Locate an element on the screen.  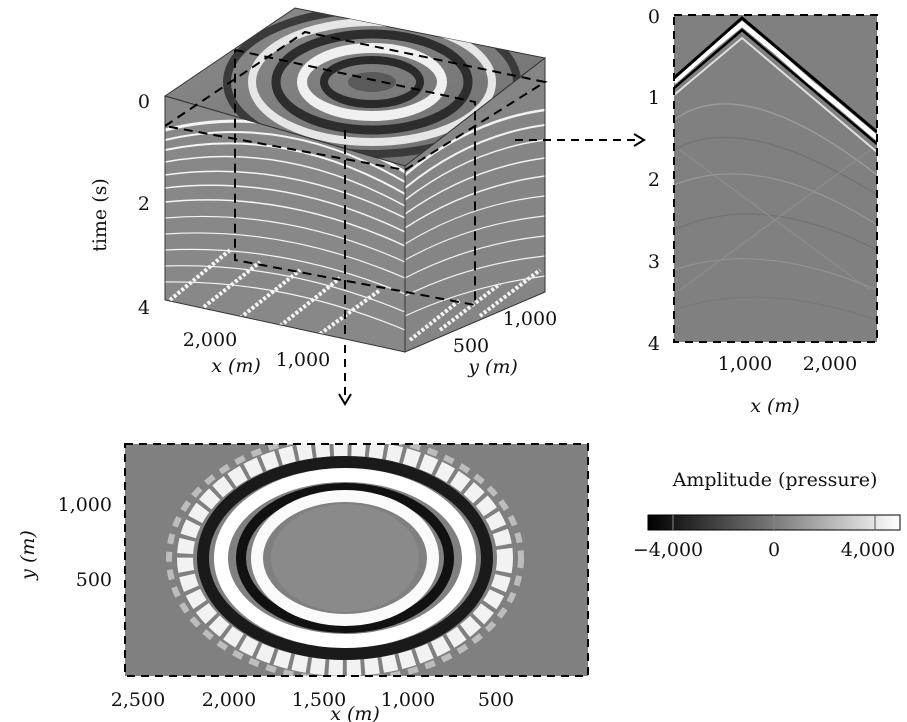
section-t-tick-4: 4 is located at coordinates (654, 344).